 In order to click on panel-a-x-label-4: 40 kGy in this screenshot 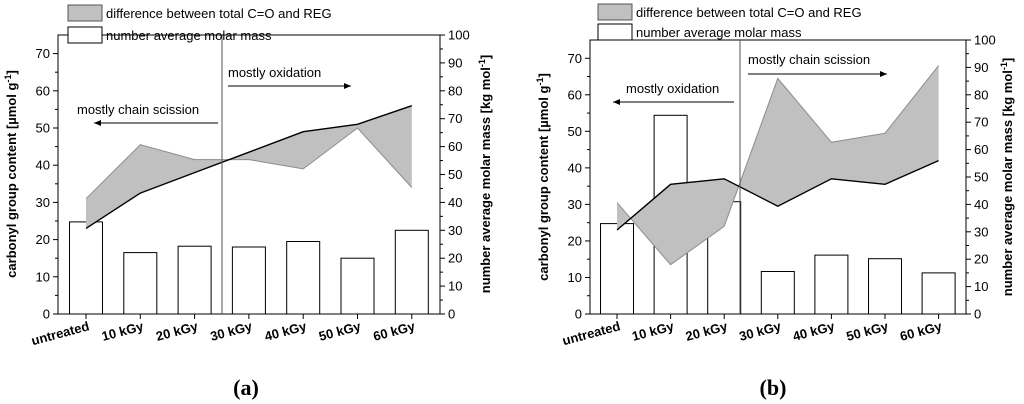, I will do `click(286, 331)`.